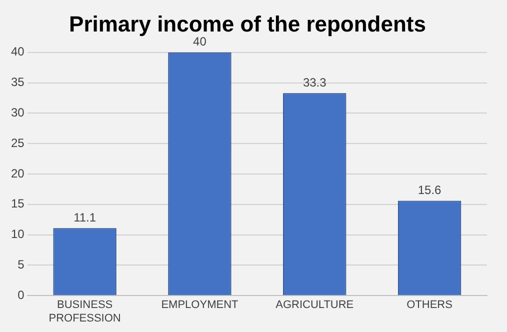  I want to click on data-label: 11.1, so click(85, 217).